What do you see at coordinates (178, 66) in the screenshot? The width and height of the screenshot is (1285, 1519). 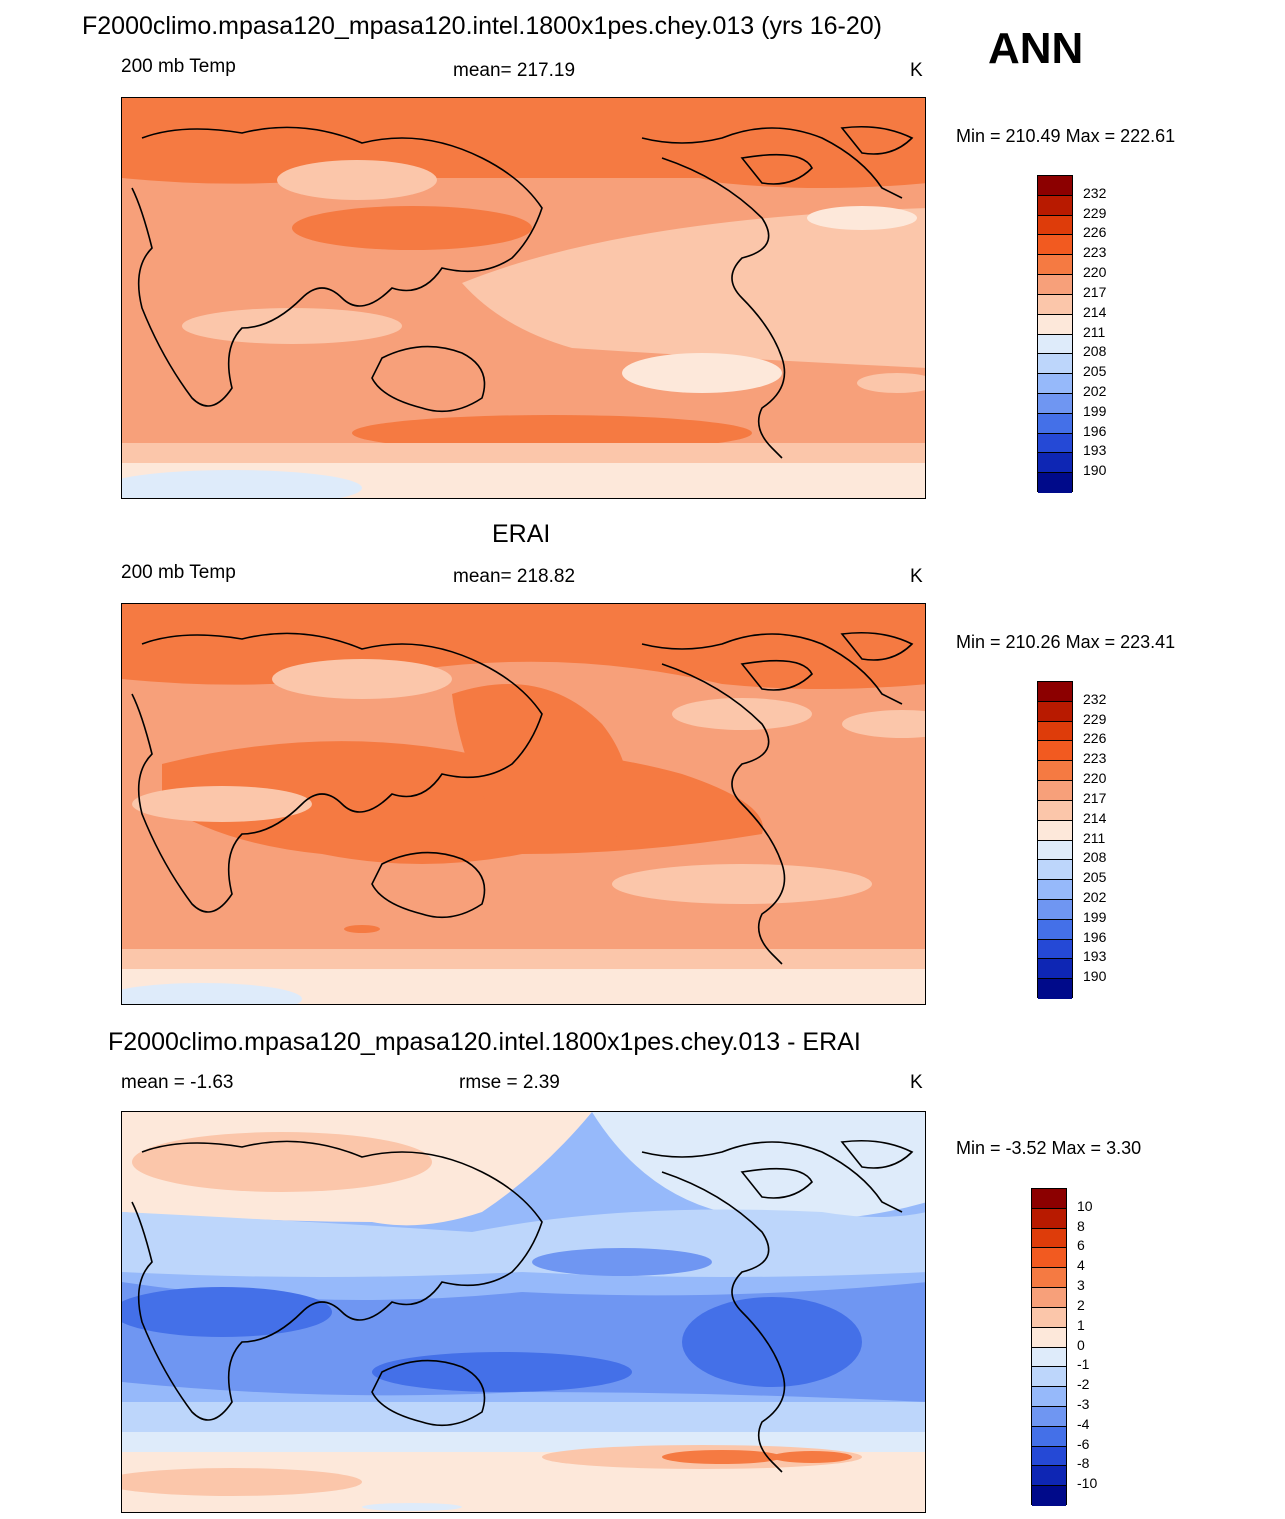 I see `panel1-variable-label: 200 mb Temp` at bounding box center [178, 66].